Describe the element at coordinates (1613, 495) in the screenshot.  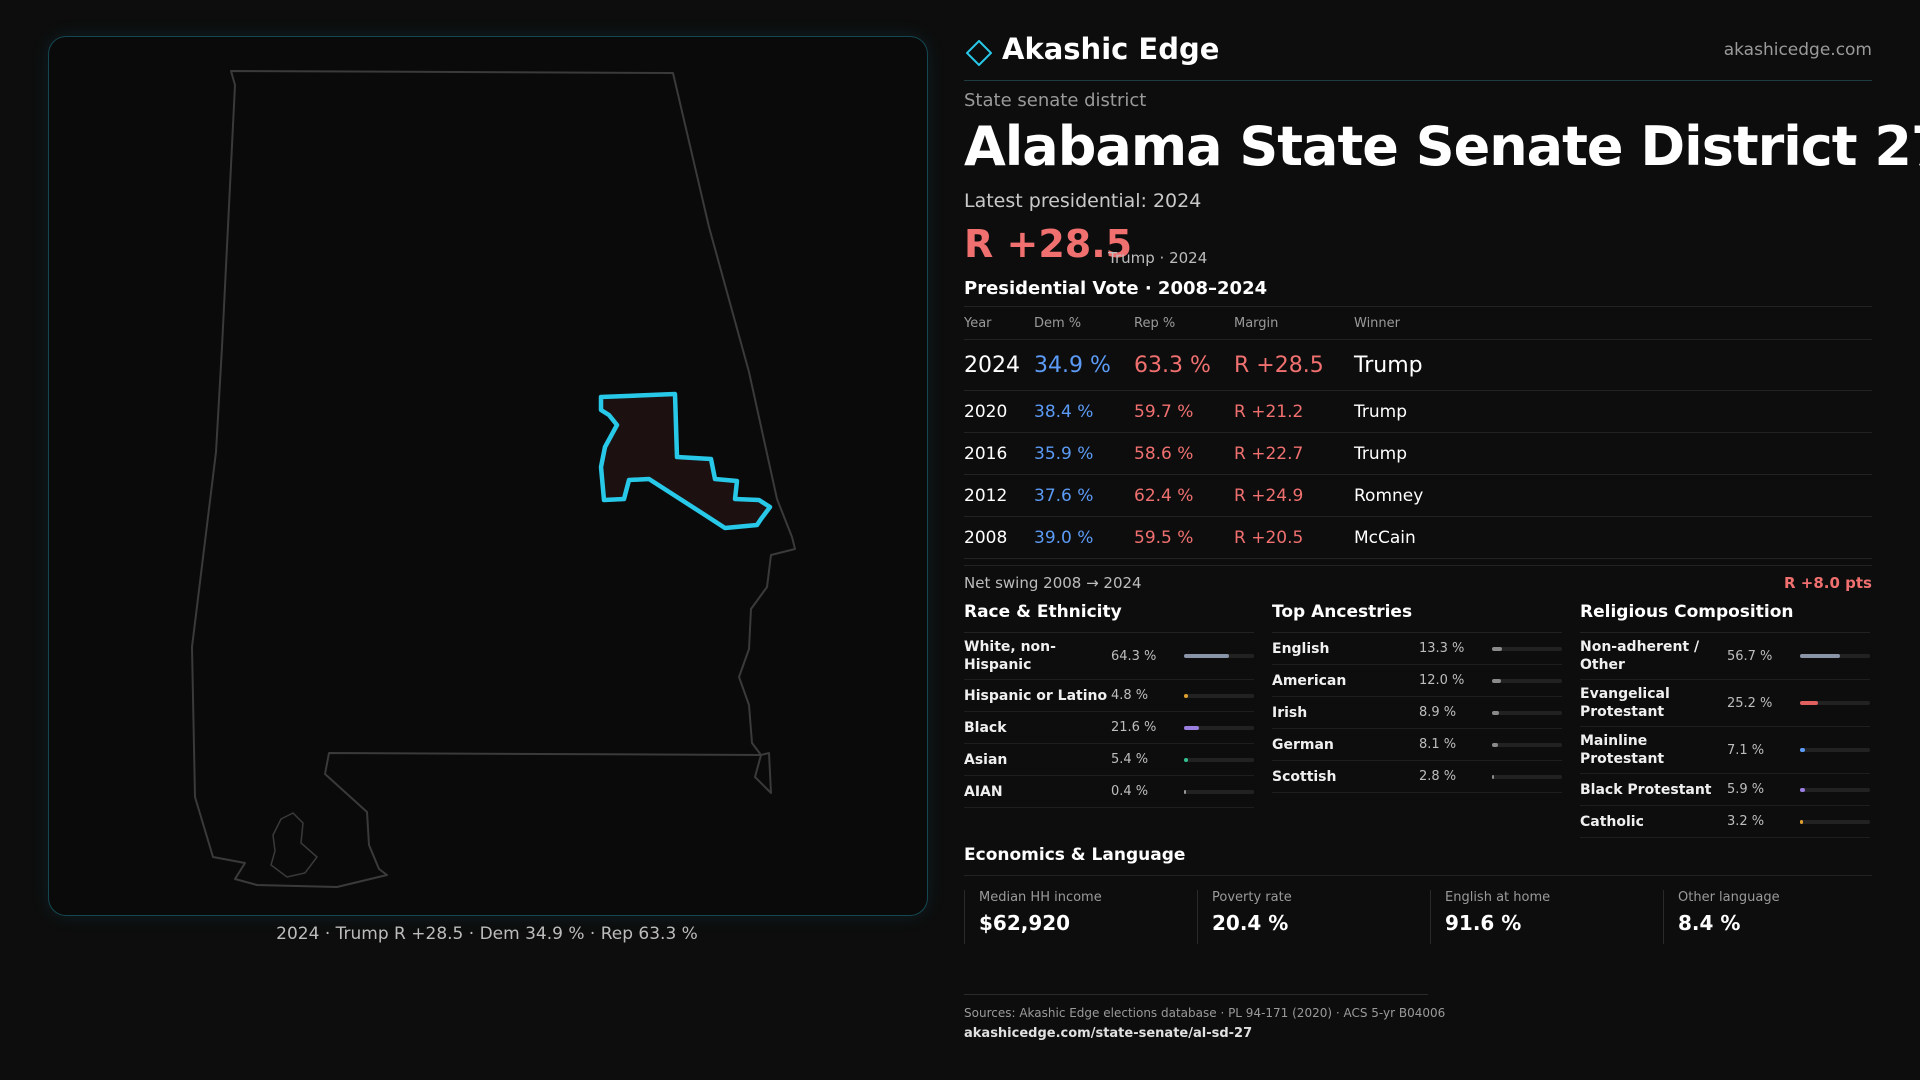
I see `winner-cell: Romney` at that location.